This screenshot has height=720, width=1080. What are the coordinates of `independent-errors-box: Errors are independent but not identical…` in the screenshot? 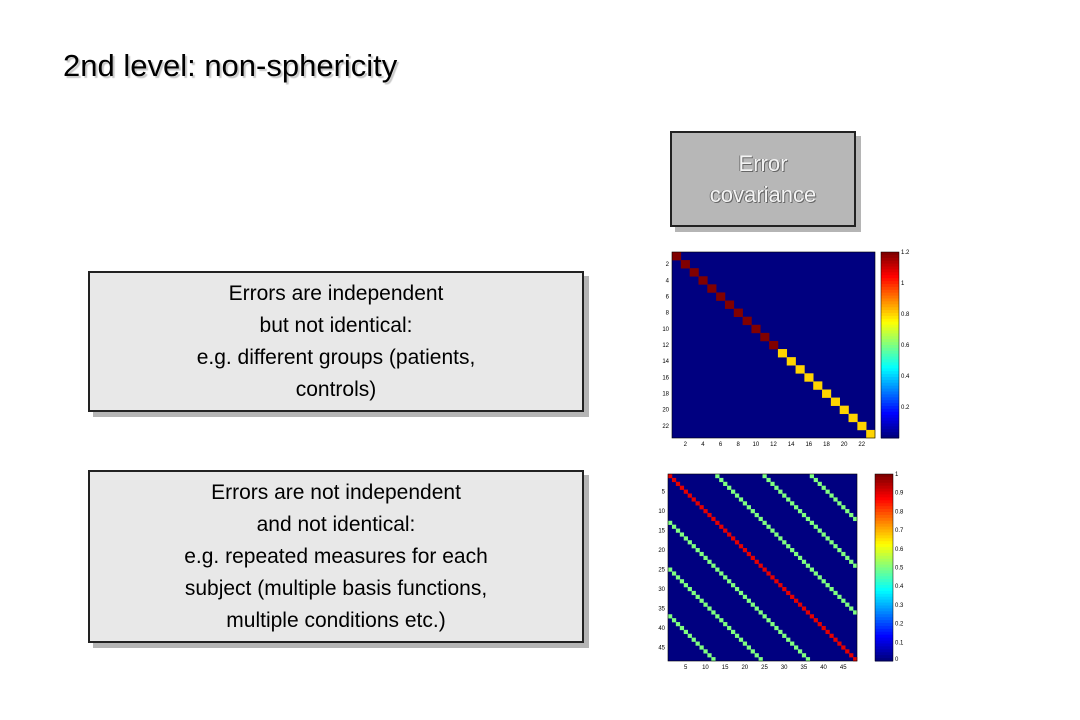 It's located at (336, 341).